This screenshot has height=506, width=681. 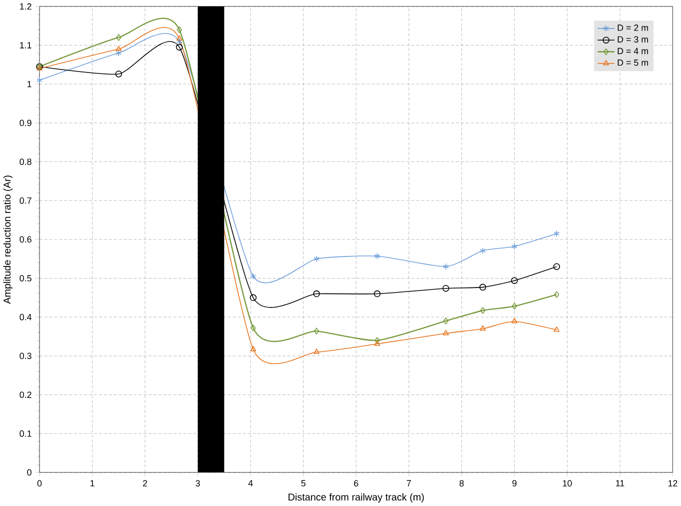 What do you see at coordinates (567, 483) in the screenshot?
I see `x-tick-label: 10` at bounding box center [567, 483].